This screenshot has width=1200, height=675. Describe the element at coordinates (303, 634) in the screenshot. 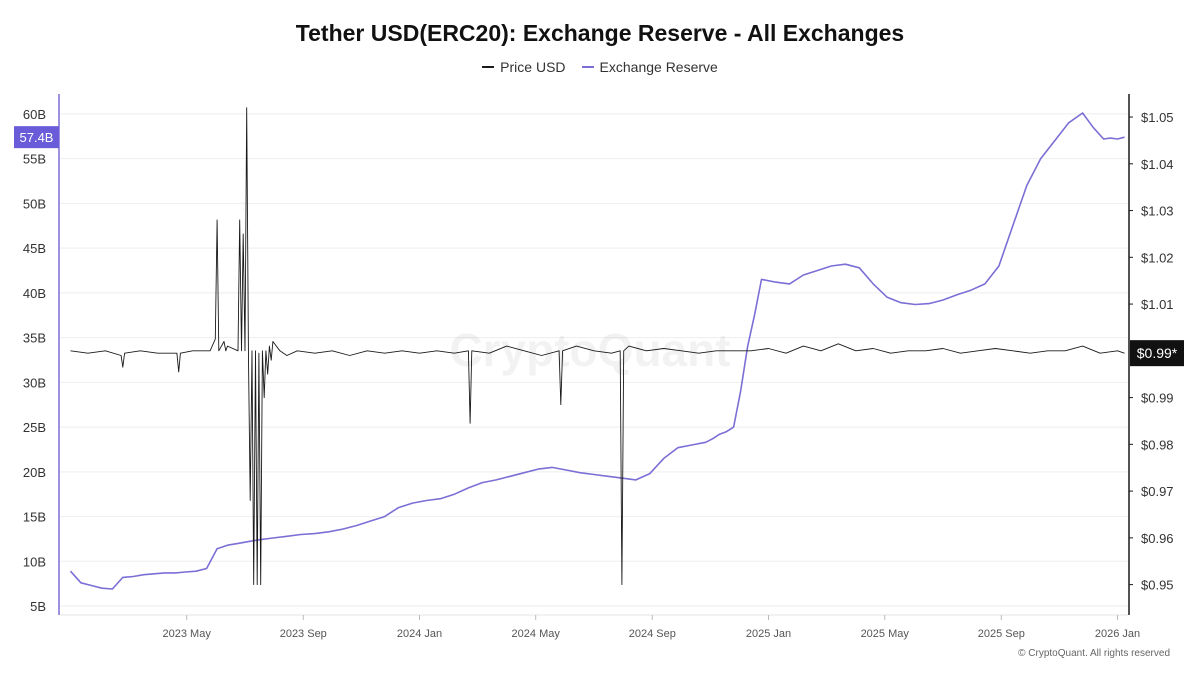

I see `x-tick-label: 2023 Sep` at that location.